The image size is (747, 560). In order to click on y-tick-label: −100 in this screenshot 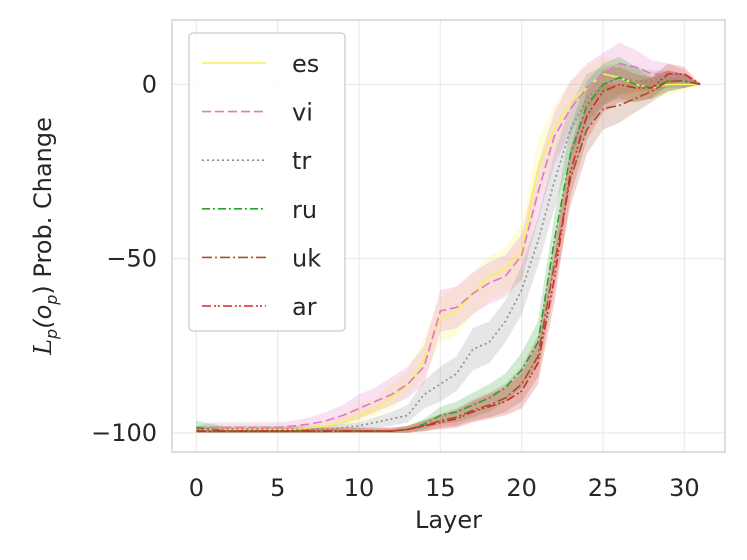, I will do `click(124, 433)`.